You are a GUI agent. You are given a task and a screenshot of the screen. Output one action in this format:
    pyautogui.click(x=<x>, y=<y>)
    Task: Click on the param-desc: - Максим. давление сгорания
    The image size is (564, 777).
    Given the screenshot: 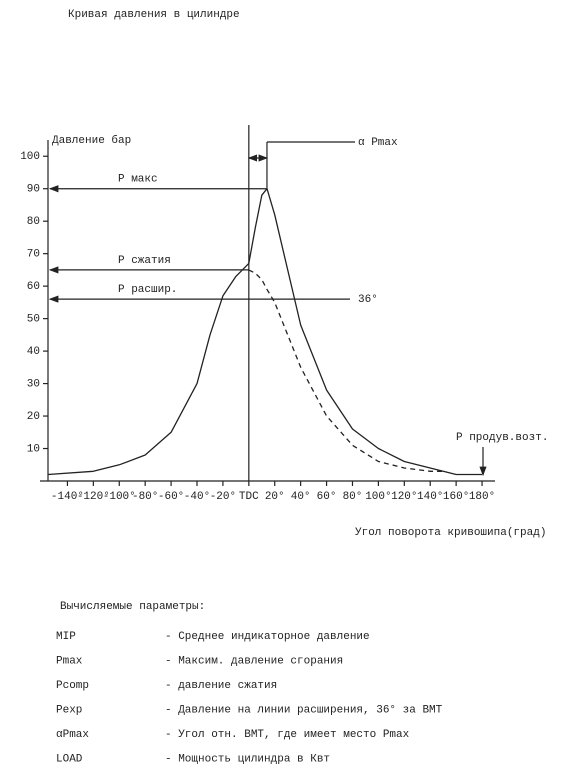 What is the action you would take?
    pyautogui.click(x=254, y=661)
    